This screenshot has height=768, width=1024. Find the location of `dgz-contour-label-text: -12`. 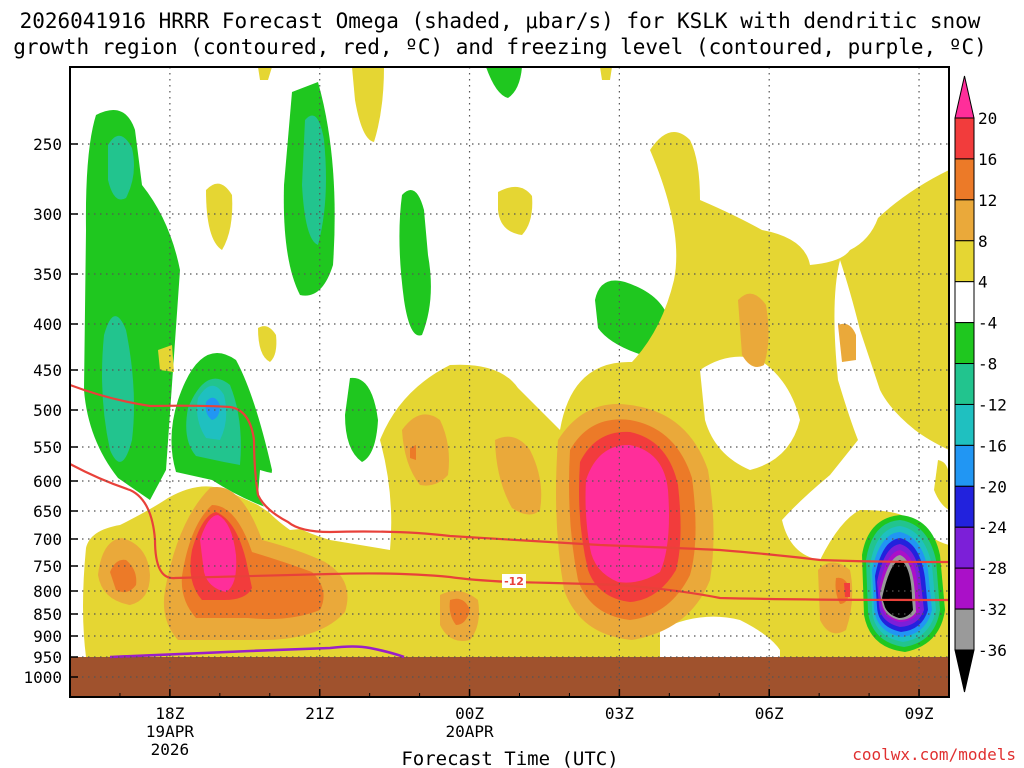

dgz-contour-label-text: -12 is located at coordinates (514, 581).